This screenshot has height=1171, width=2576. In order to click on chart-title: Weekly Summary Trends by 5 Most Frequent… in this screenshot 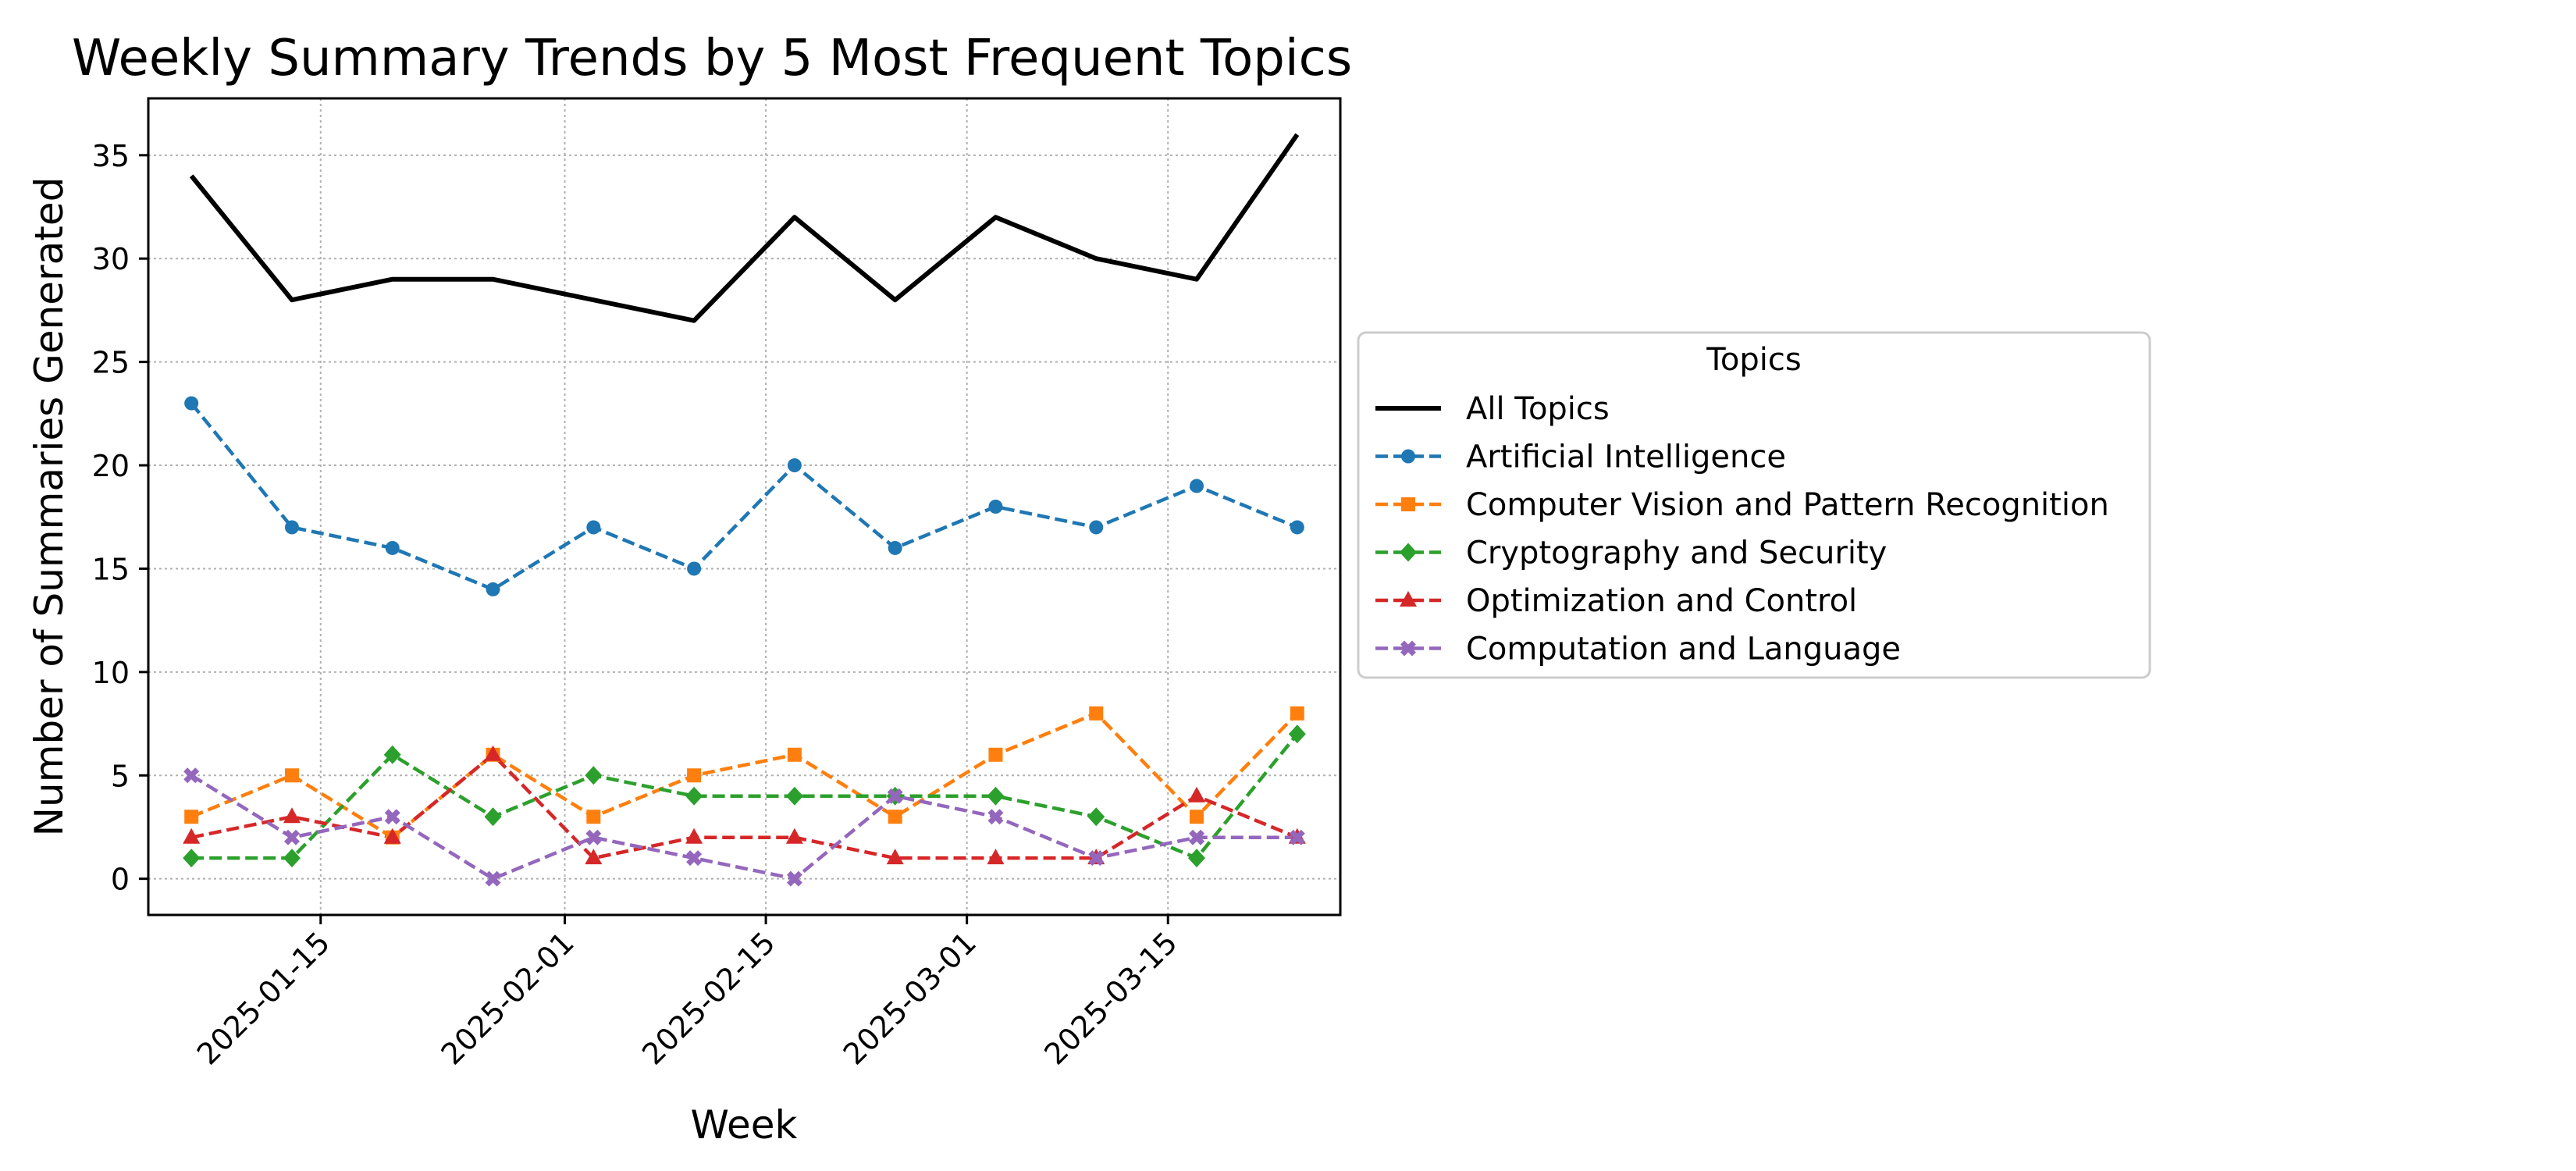, I will do `click(712, 58)`.